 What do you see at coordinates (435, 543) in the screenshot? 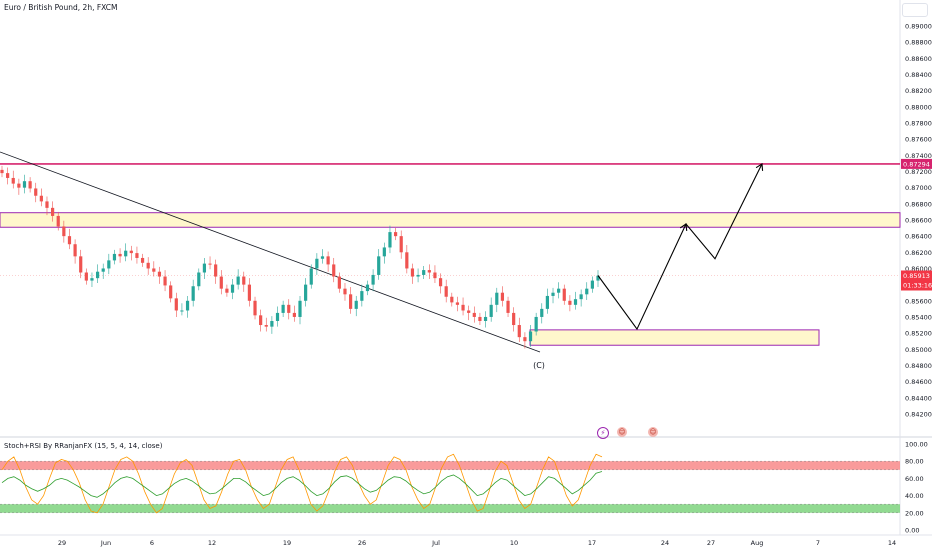
I see `time-tick-label: Jul` at bounding box center [435, 543].